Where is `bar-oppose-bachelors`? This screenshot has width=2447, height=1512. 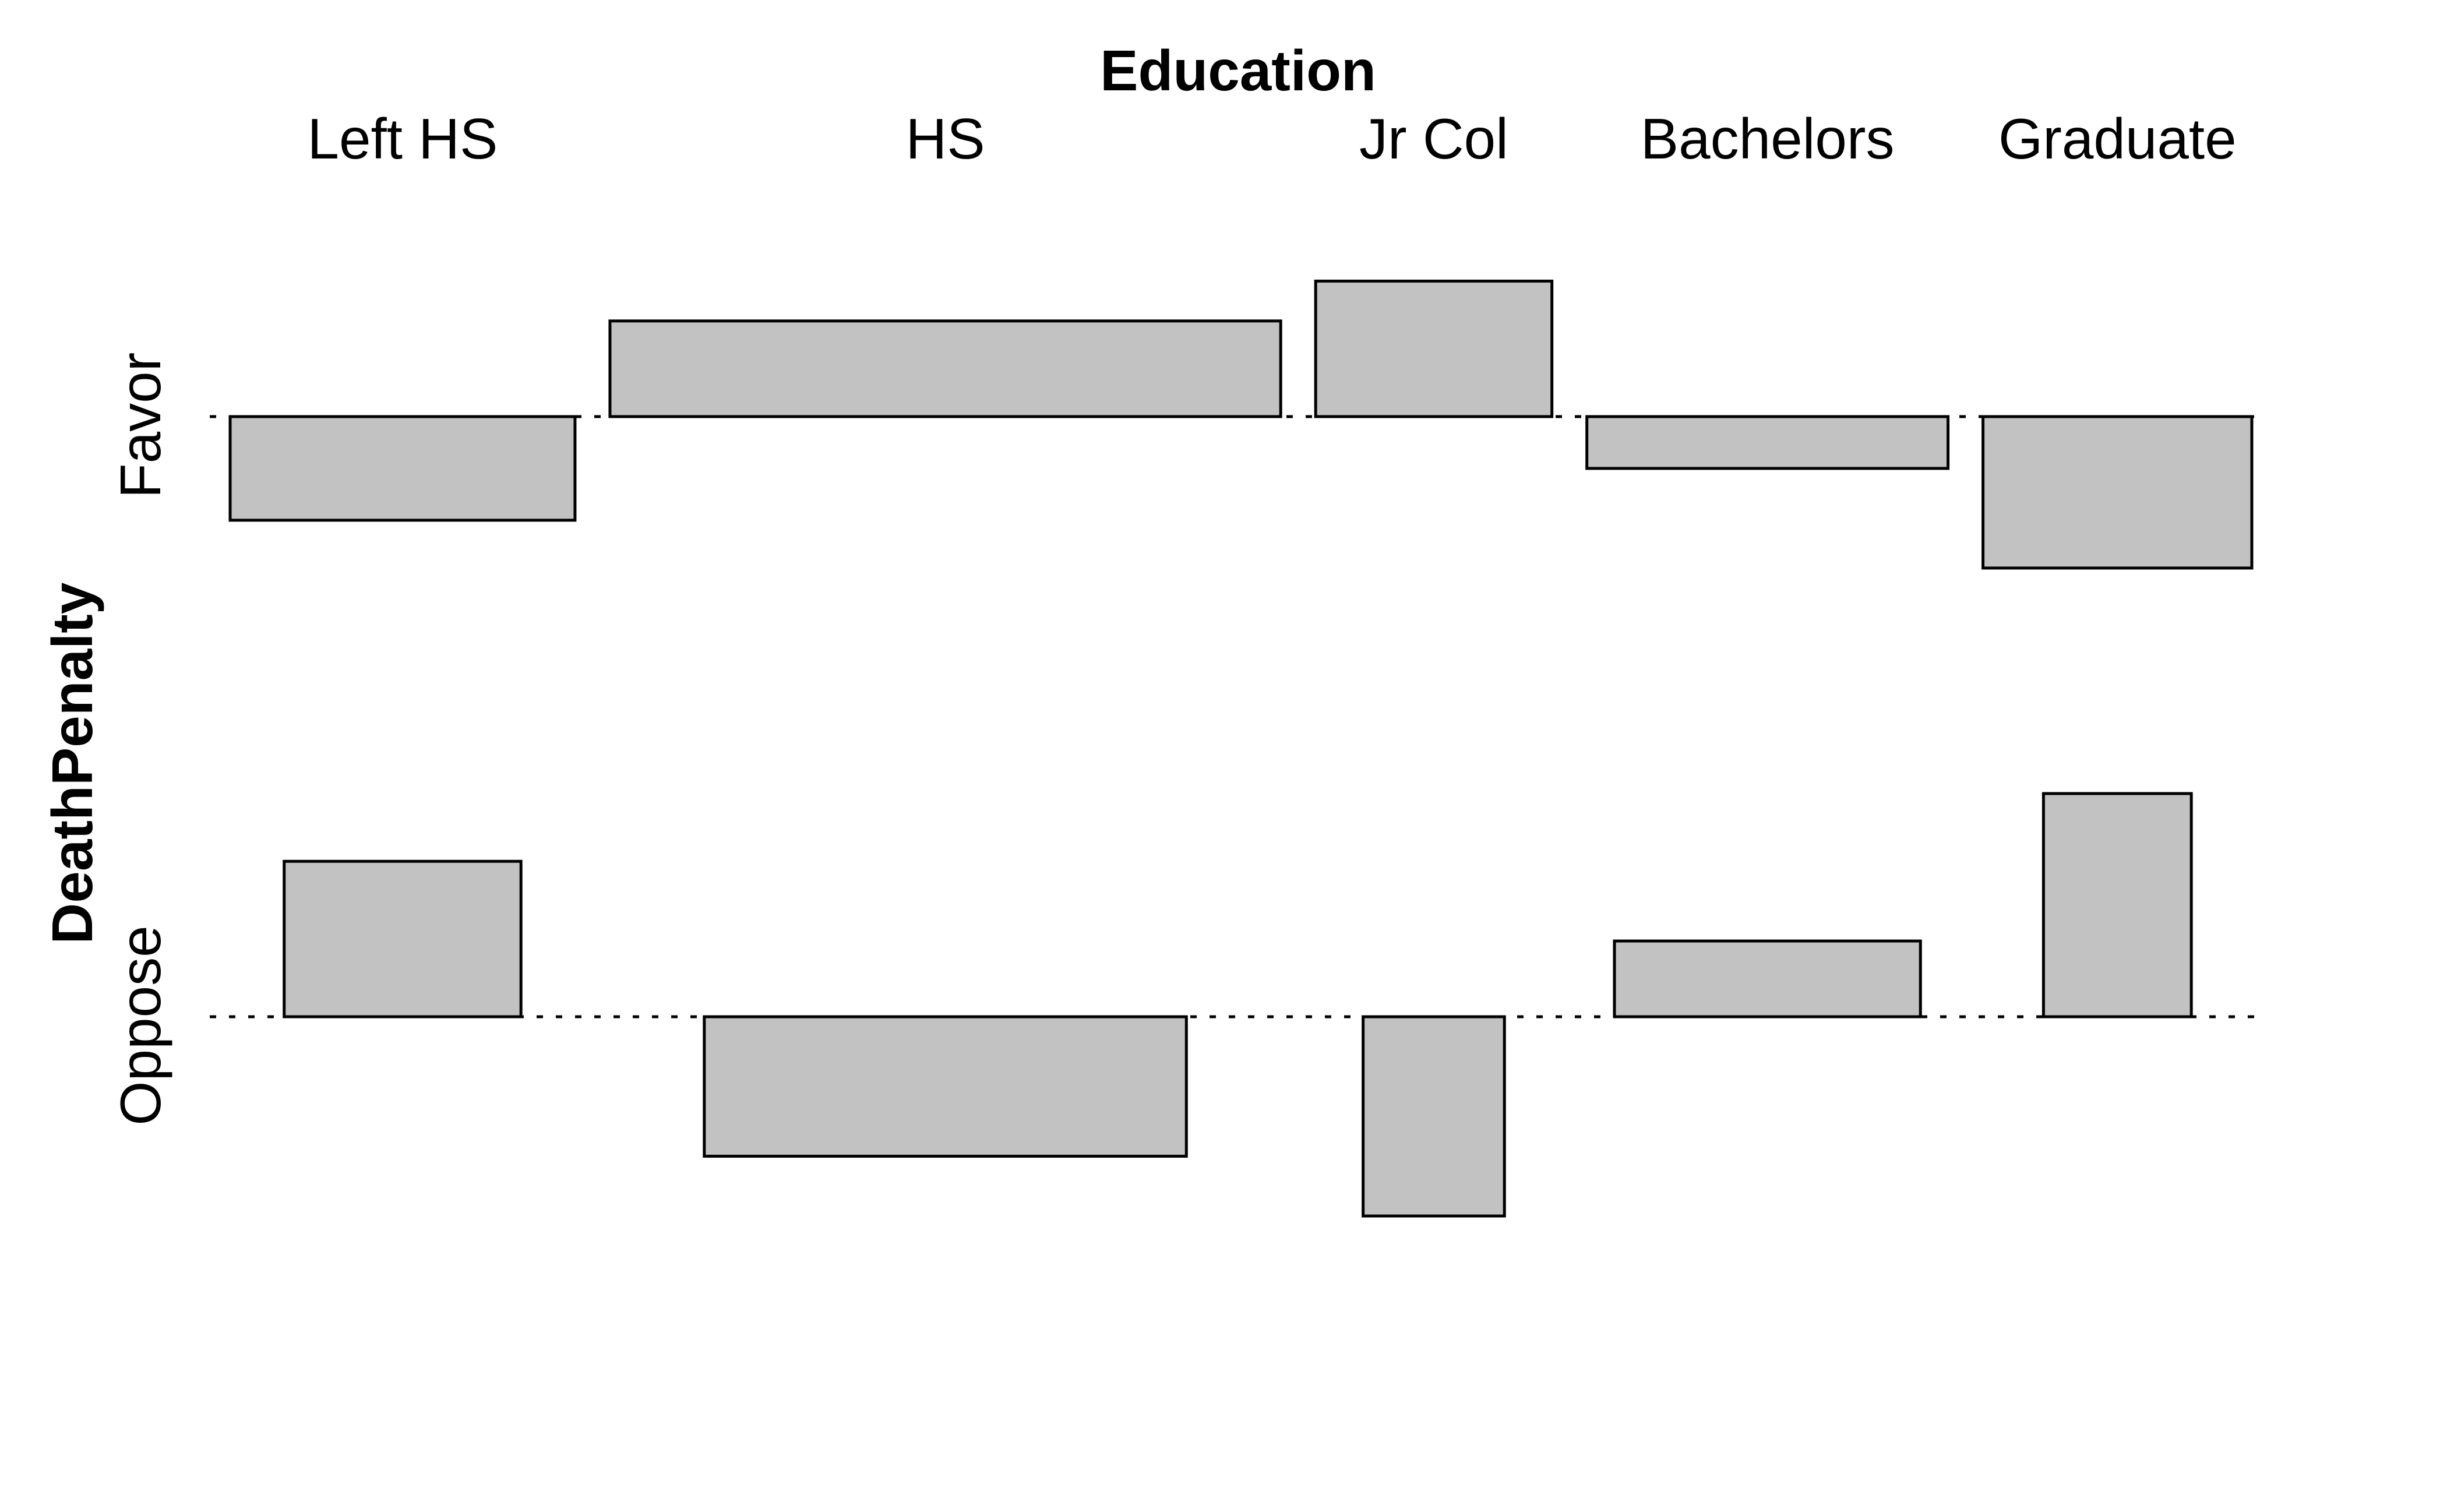
bar-oppose-bachelors is located at coordinates (1767, 978).